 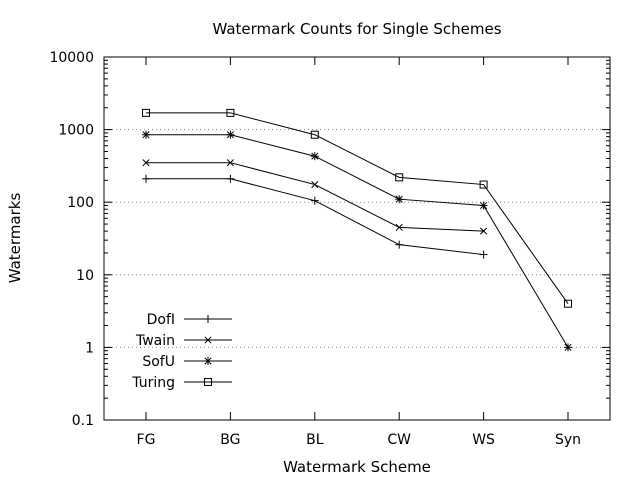 I want to click on y-tick-label: 10, so click(x=85, y=276).